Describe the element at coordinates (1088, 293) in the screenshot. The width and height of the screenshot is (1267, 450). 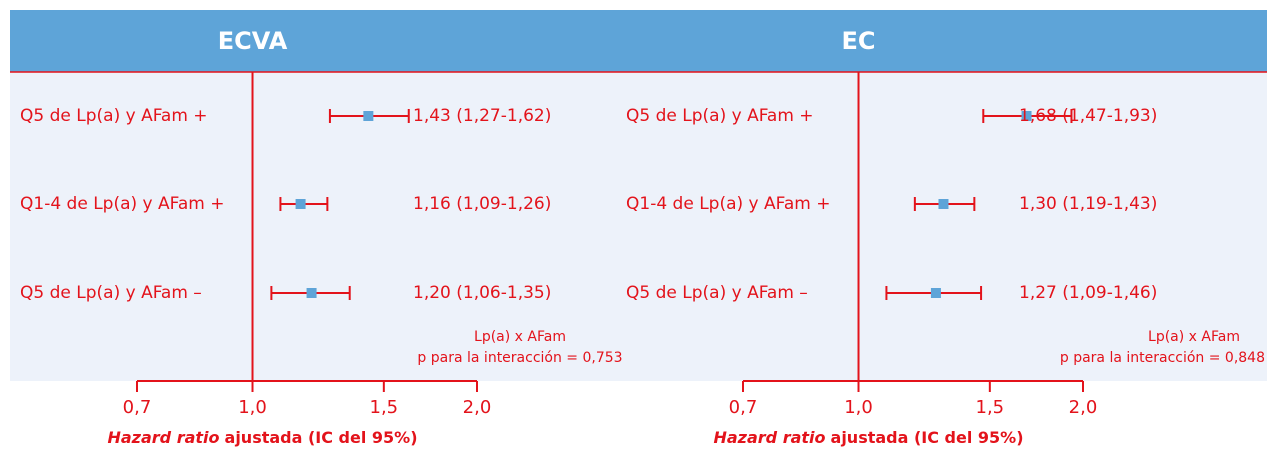
I see `value-label: 1,27 (1,09-1,46)` at that location.